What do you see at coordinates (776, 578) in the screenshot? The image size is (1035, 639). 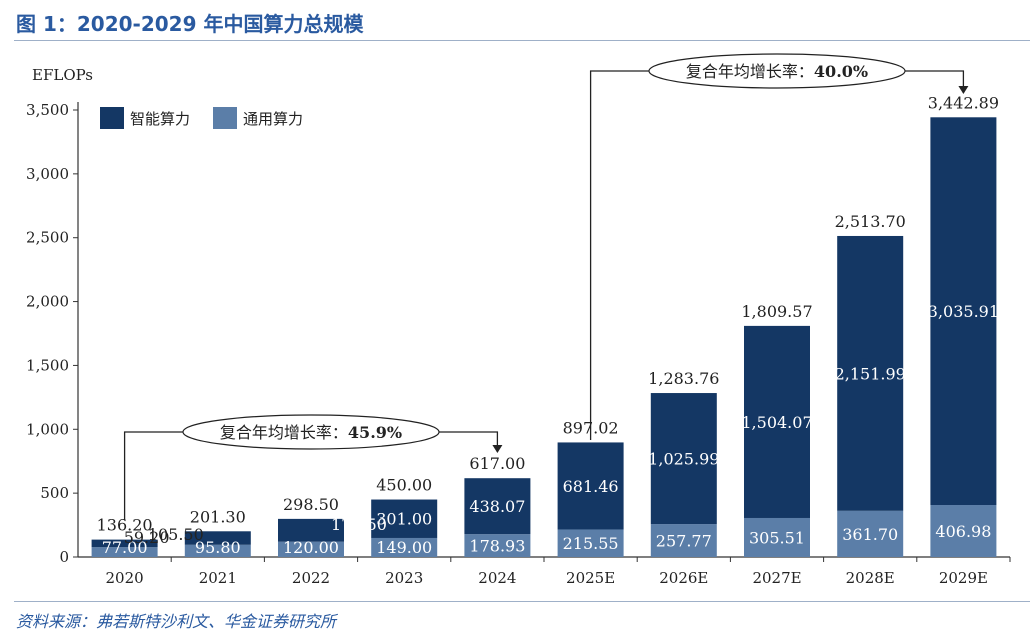 I see `x-tick-label: 2027E` at bounding box center [776, 578].